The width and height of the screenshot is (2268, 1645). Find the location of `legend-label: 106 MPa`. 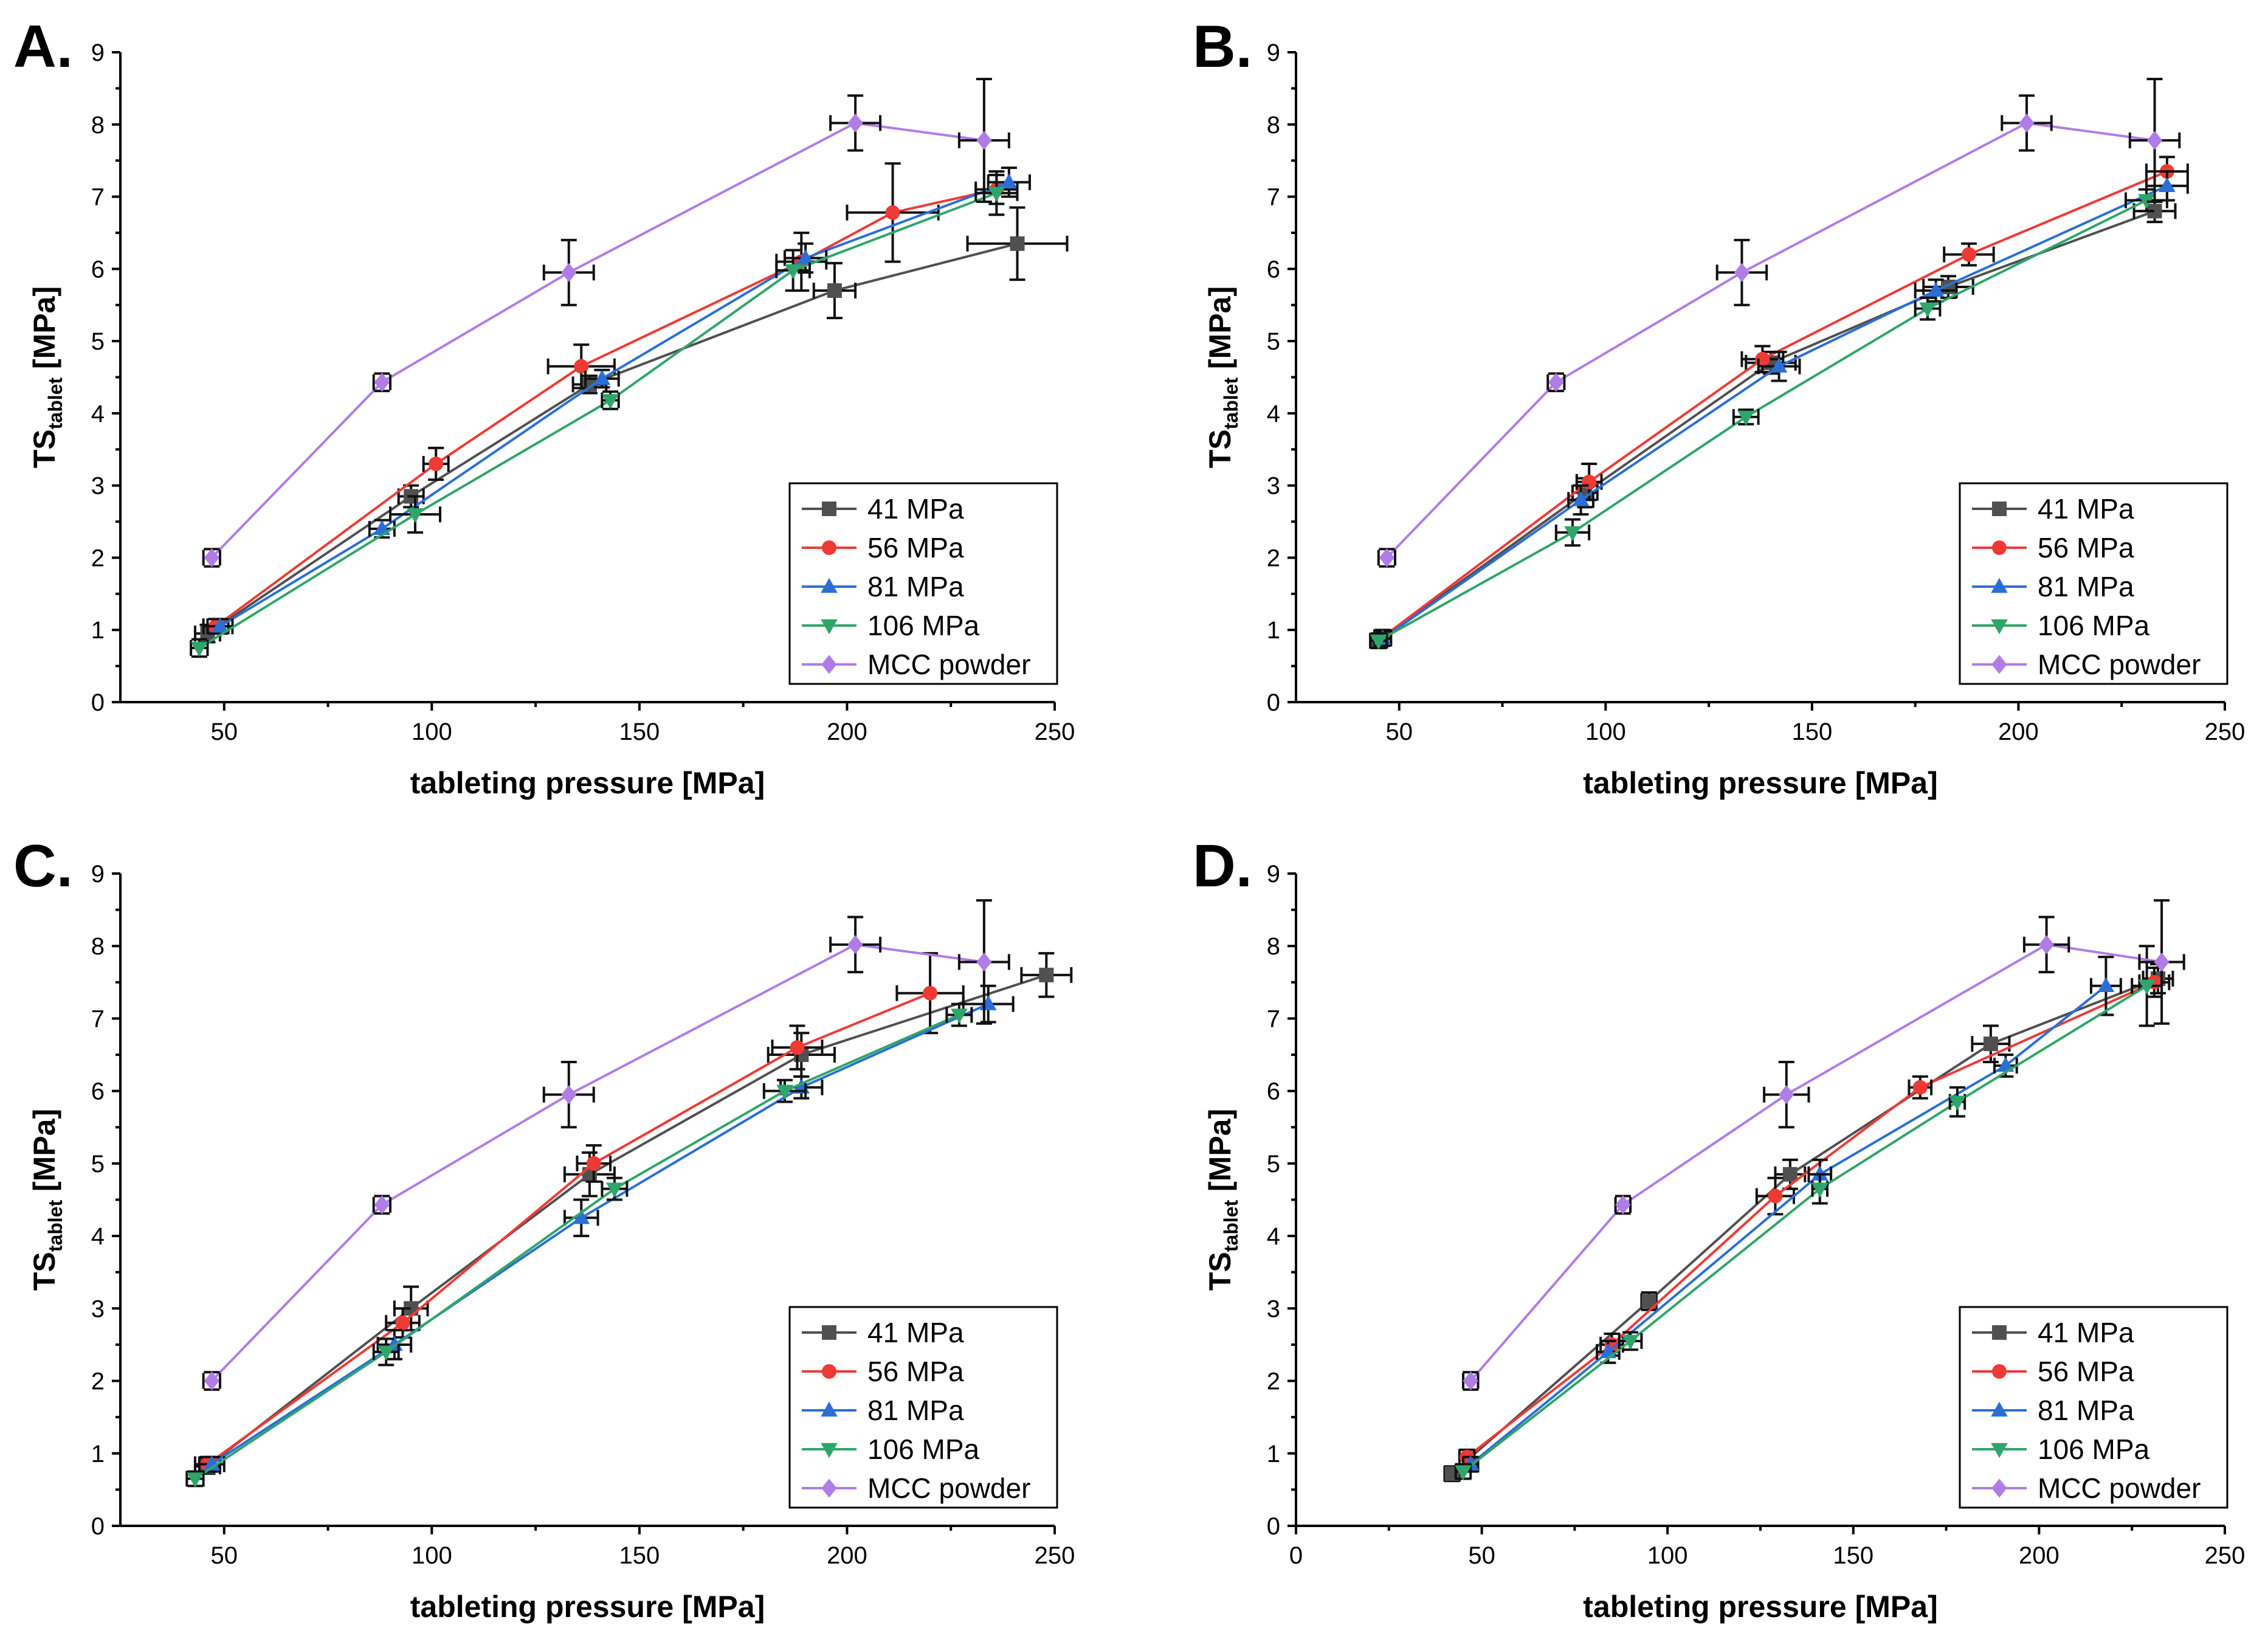

legend-label: 106 MPa is located at coordinates (2094, 1449).